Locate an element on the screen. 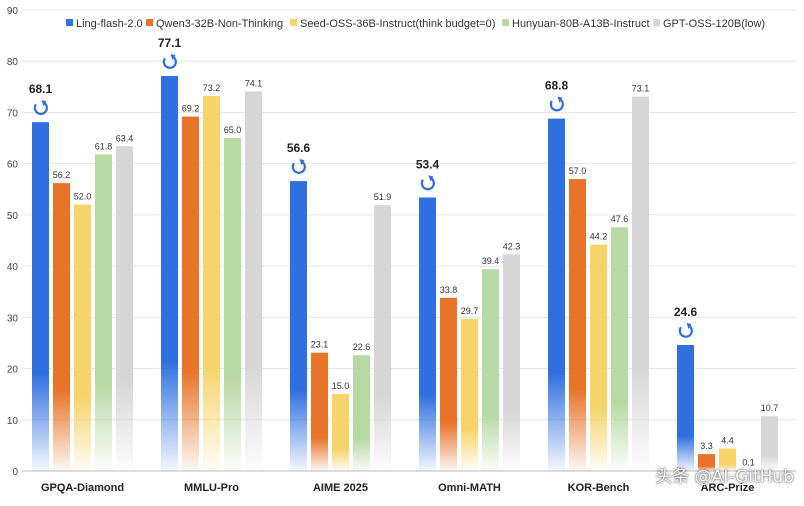 The width and height of the screenshot is (804, 506). data-label: 74.1 is located at coordinates (254, 83).